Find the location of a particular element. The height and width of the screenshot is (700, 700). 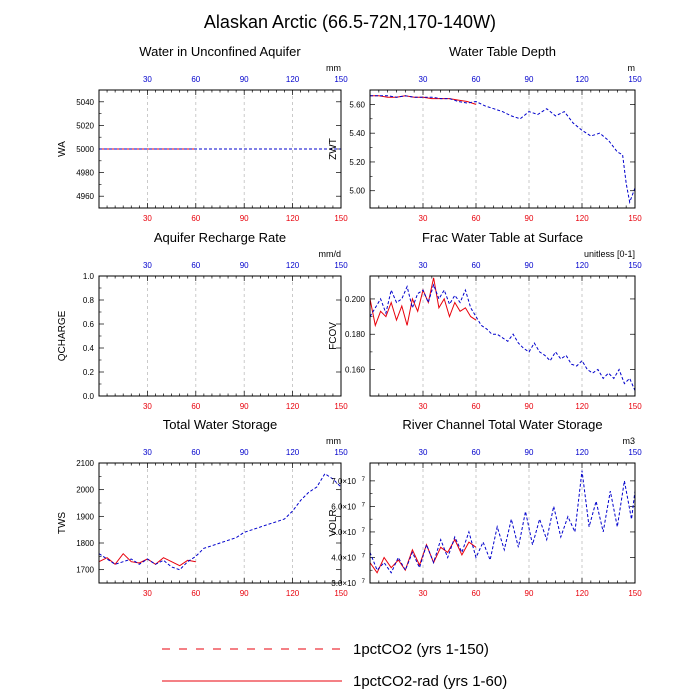

y-tick-label: 4.0×10 is located at coordinates (343, 557).